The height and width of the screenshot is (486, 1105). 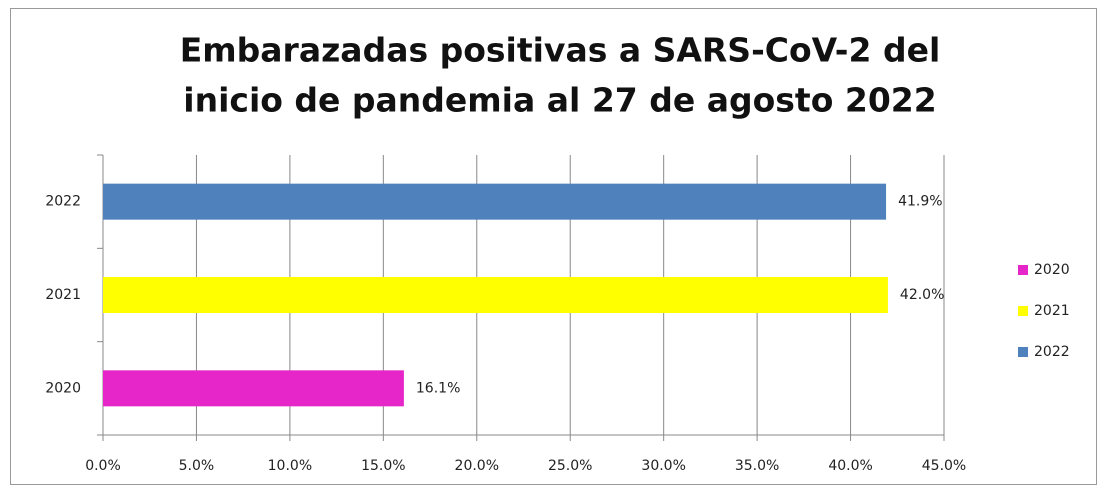 I want to click on legend-label: 2021, so click(x=1052, y=311).